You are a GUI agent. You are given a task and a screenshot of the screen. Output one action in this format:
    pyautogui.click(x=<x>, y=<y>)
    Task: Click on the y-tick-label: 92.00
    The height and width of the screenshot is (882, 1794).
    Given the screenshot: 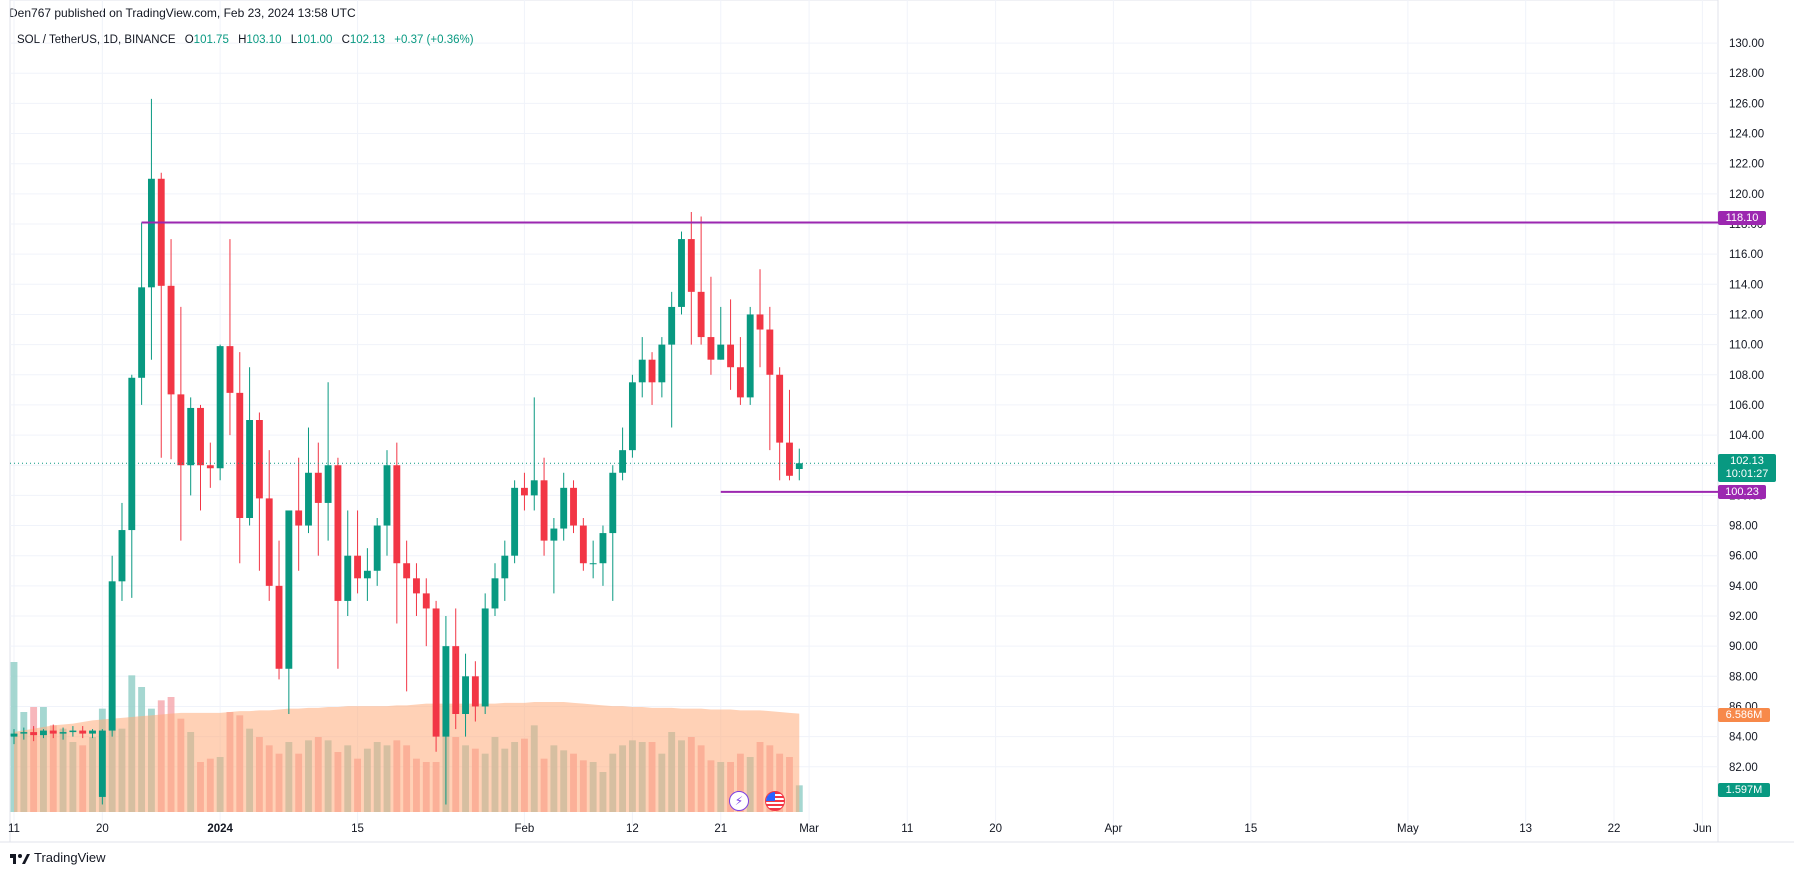 What is the action you would take?
    pyautogui.click(x=1743, y=617)
    